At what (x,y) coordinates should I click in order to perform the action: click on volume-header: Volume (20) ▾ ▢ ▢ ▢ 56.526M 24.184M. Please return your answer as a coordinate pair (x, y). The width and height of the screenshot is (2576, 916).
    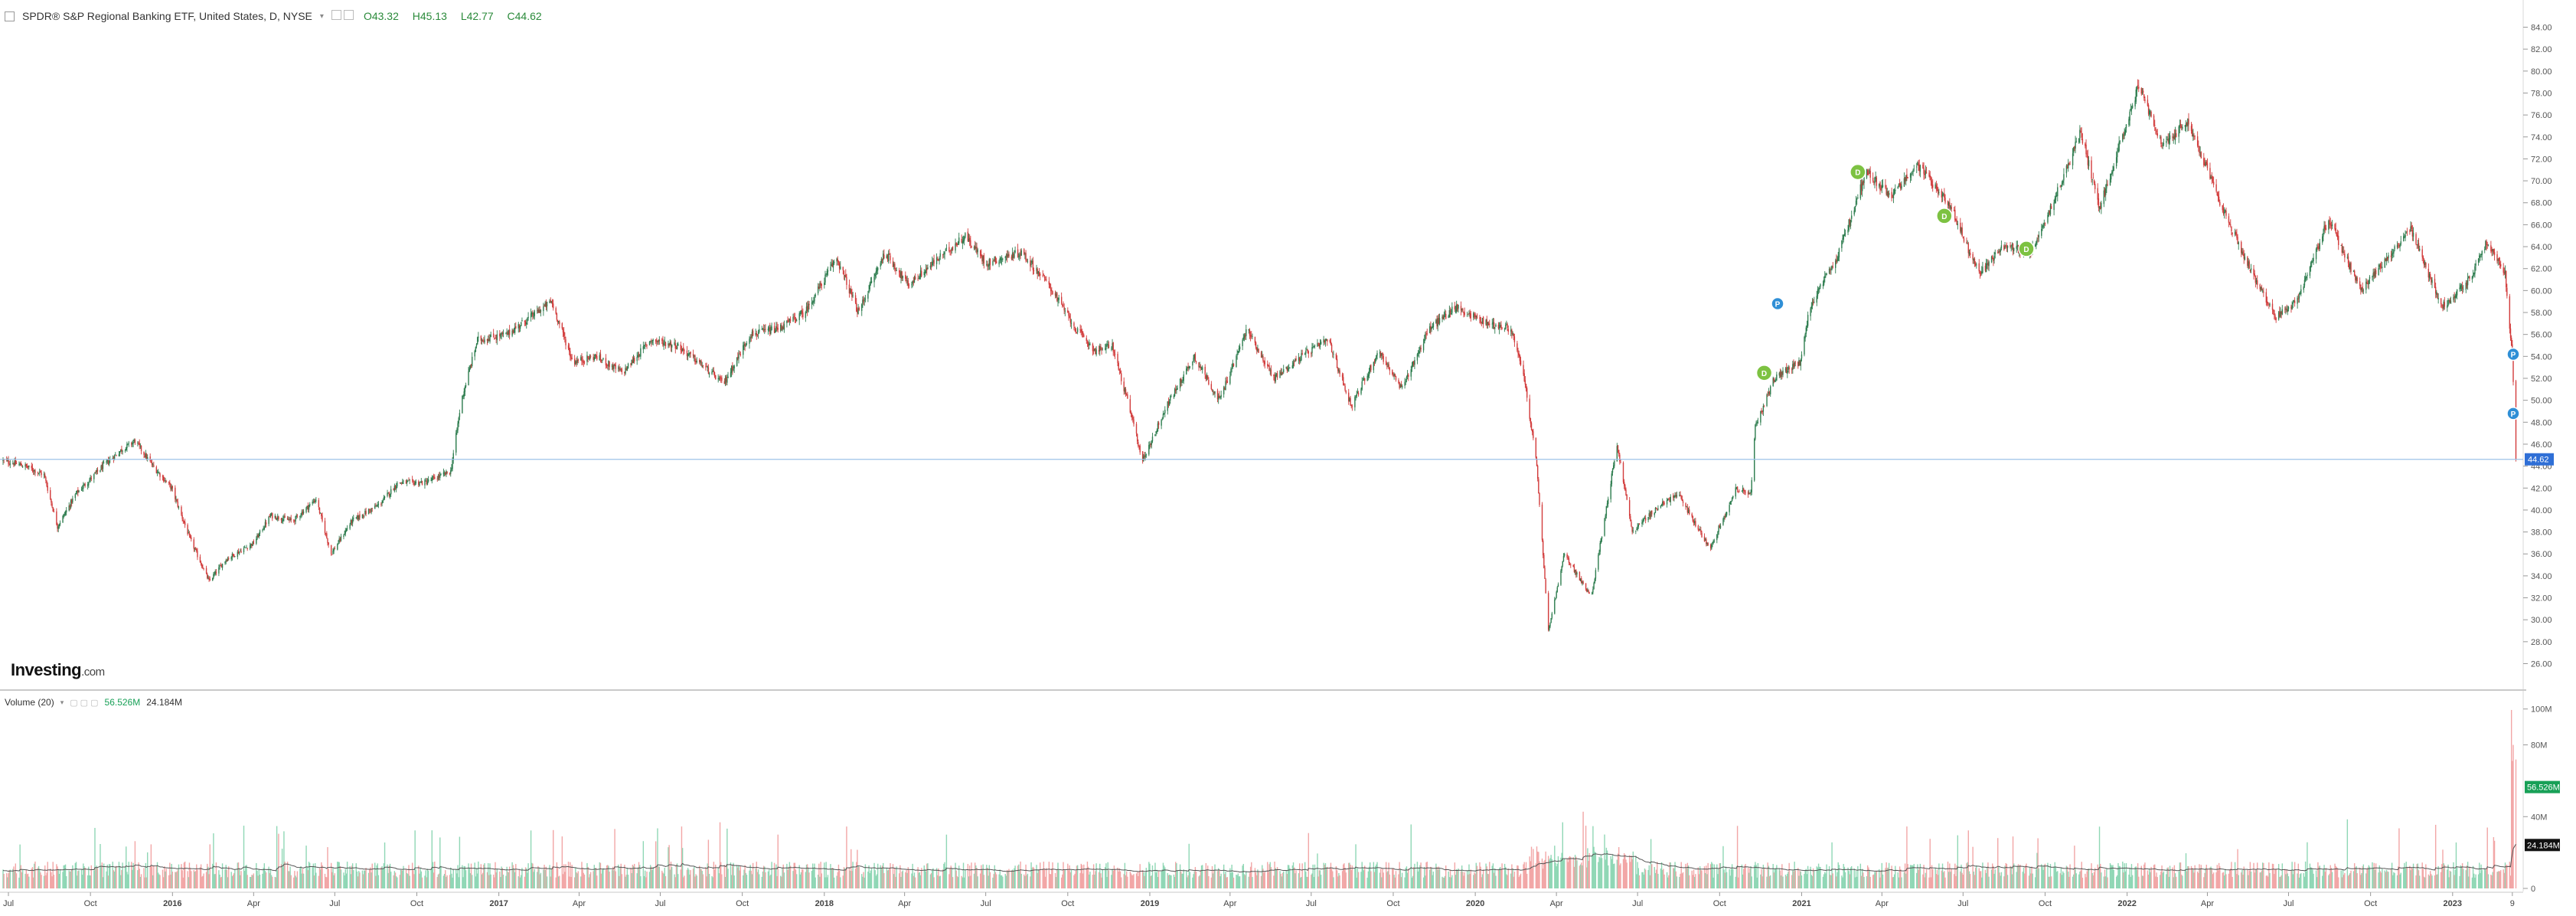
    Looking at the image, I should click on (93, 703).